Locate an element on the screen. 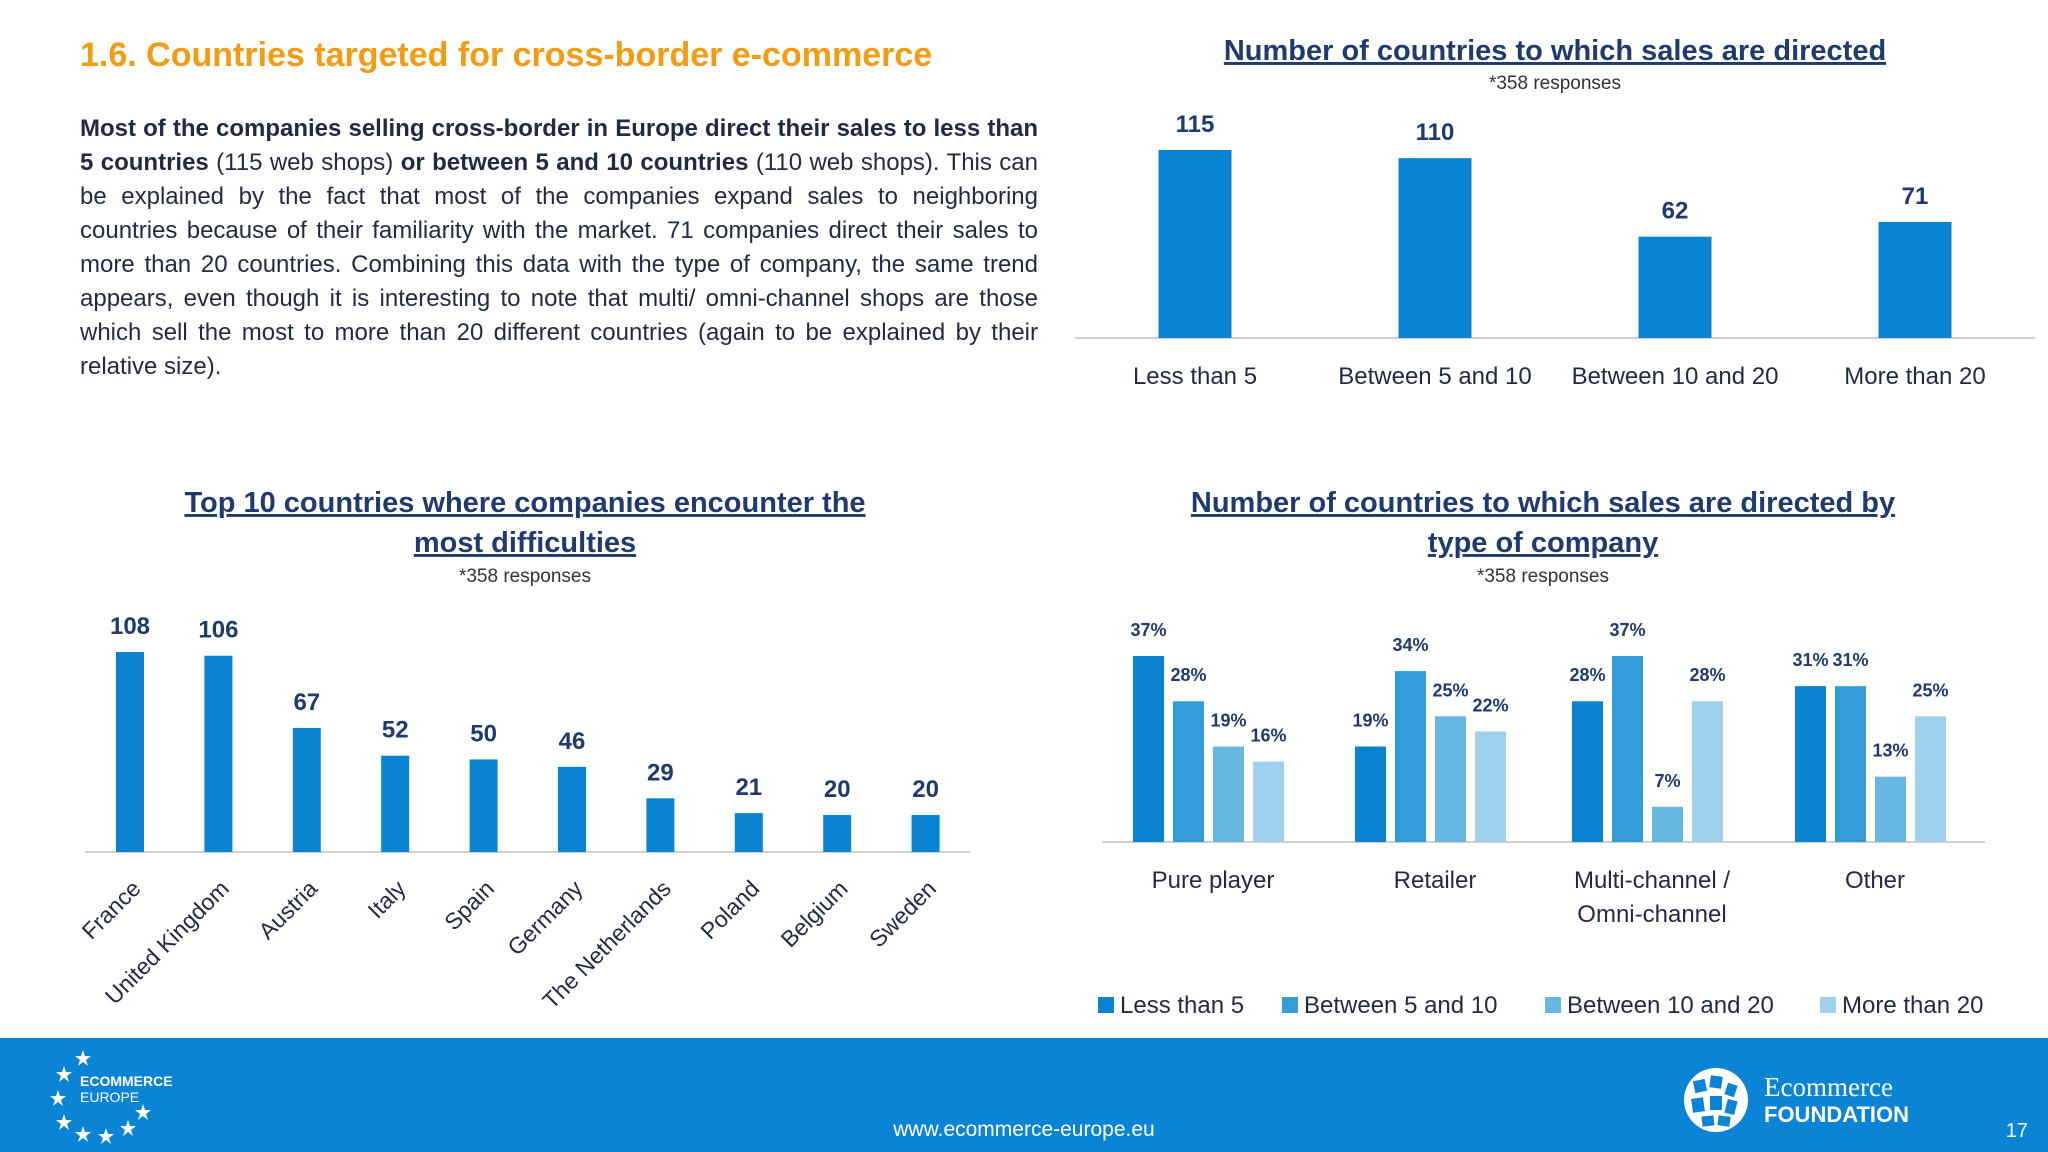  page-number: 17 is located at coordinates (2016, 1131).